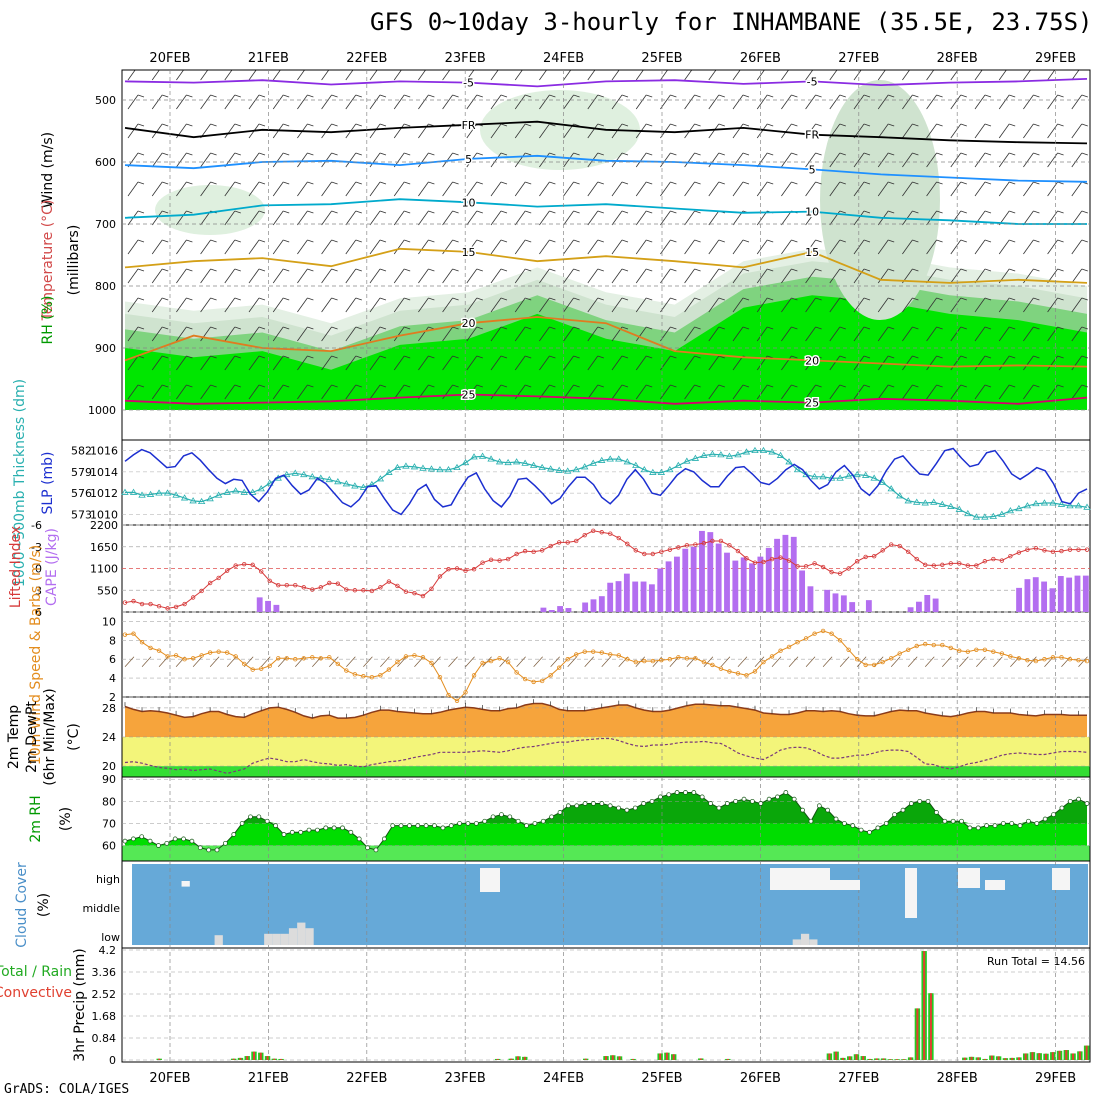 The width and height of the screenshot is (1100, 1100). What do you see at coordinates (538, 662) in the screenshot?
I see `surface-wind-barb` at bounding box center [538, 662].